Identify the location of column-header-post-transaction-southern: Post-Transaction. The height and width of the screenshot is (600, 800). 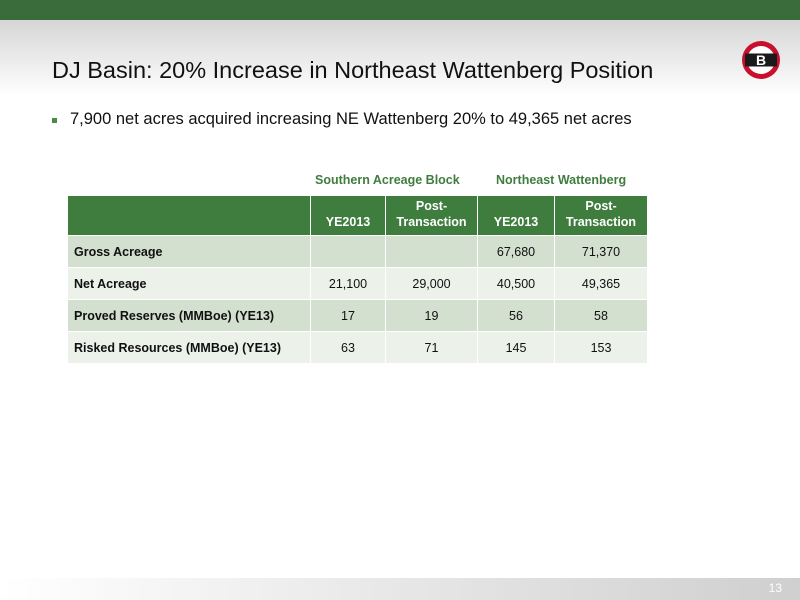
(431, 215).